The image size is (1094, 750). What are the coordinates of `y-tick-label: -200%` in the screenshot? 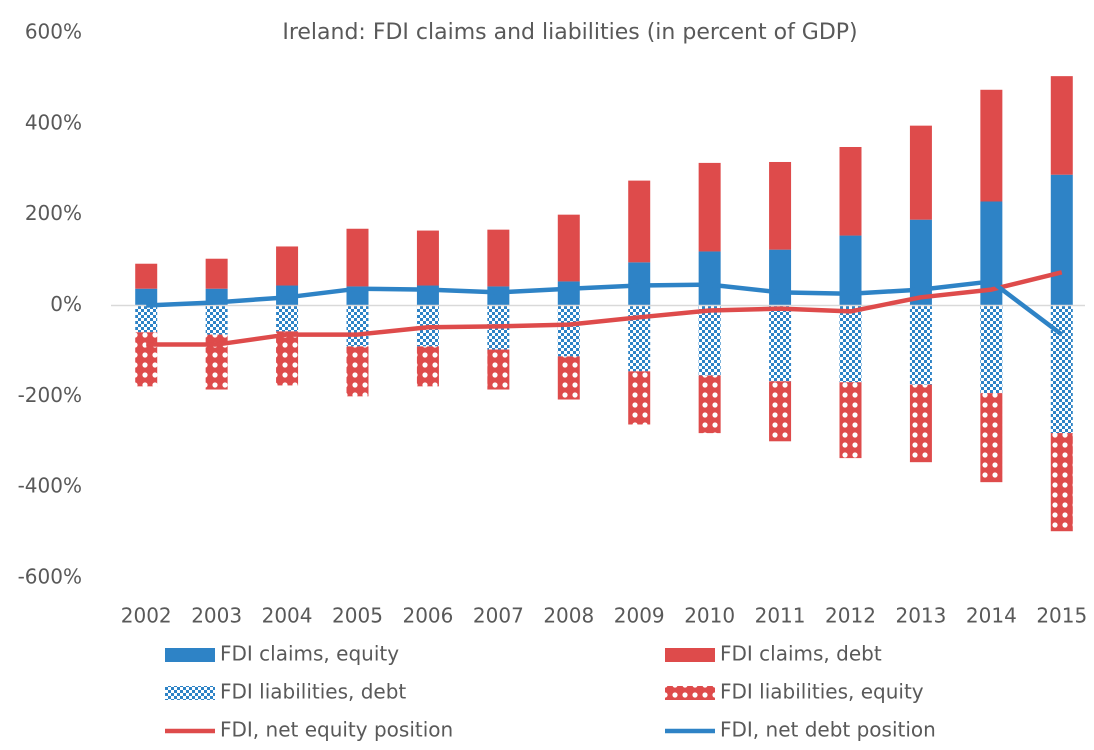 It's located at (50, 395).